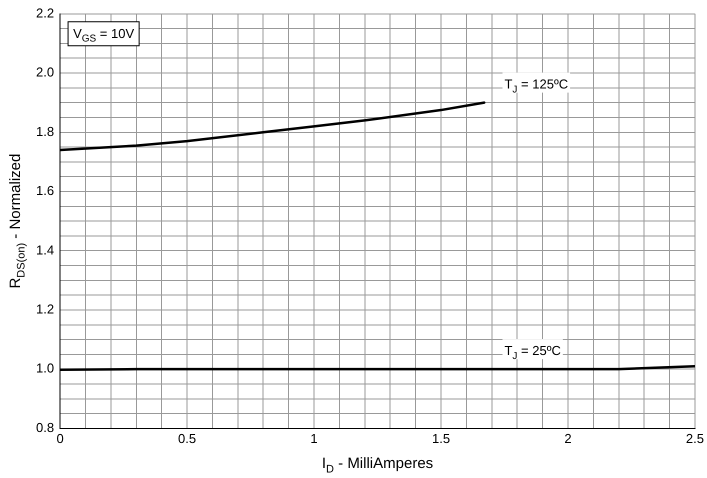  I want to click on y-tick-label: 2.0, so click(45, 72).